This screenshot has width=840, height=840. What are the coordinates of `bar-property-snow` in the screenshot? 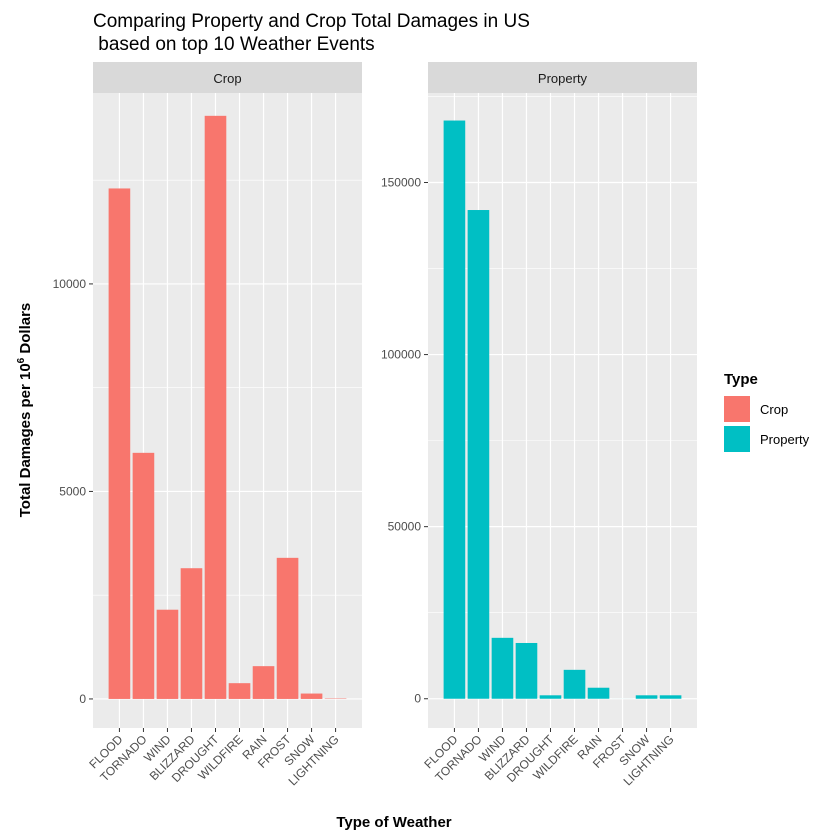 It's located at (646, 697).